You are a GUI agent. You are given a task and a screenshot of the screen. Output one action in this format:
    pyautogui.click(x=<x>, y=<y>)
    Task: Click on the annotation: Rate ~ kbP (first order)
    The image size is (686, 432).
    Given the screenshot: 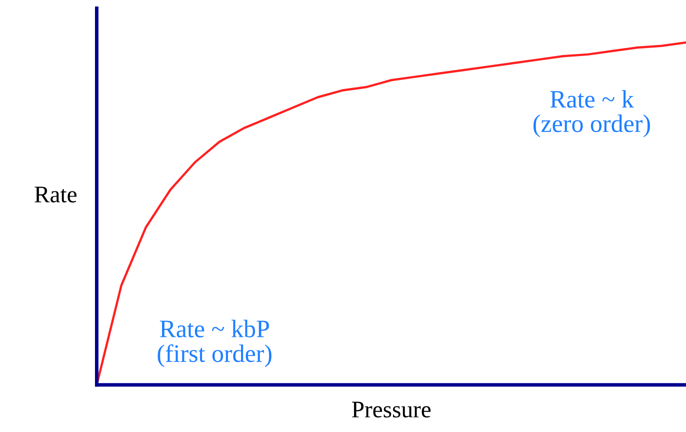 What is the action you would take?
    pyautogui.click(x=215, y=344)
    